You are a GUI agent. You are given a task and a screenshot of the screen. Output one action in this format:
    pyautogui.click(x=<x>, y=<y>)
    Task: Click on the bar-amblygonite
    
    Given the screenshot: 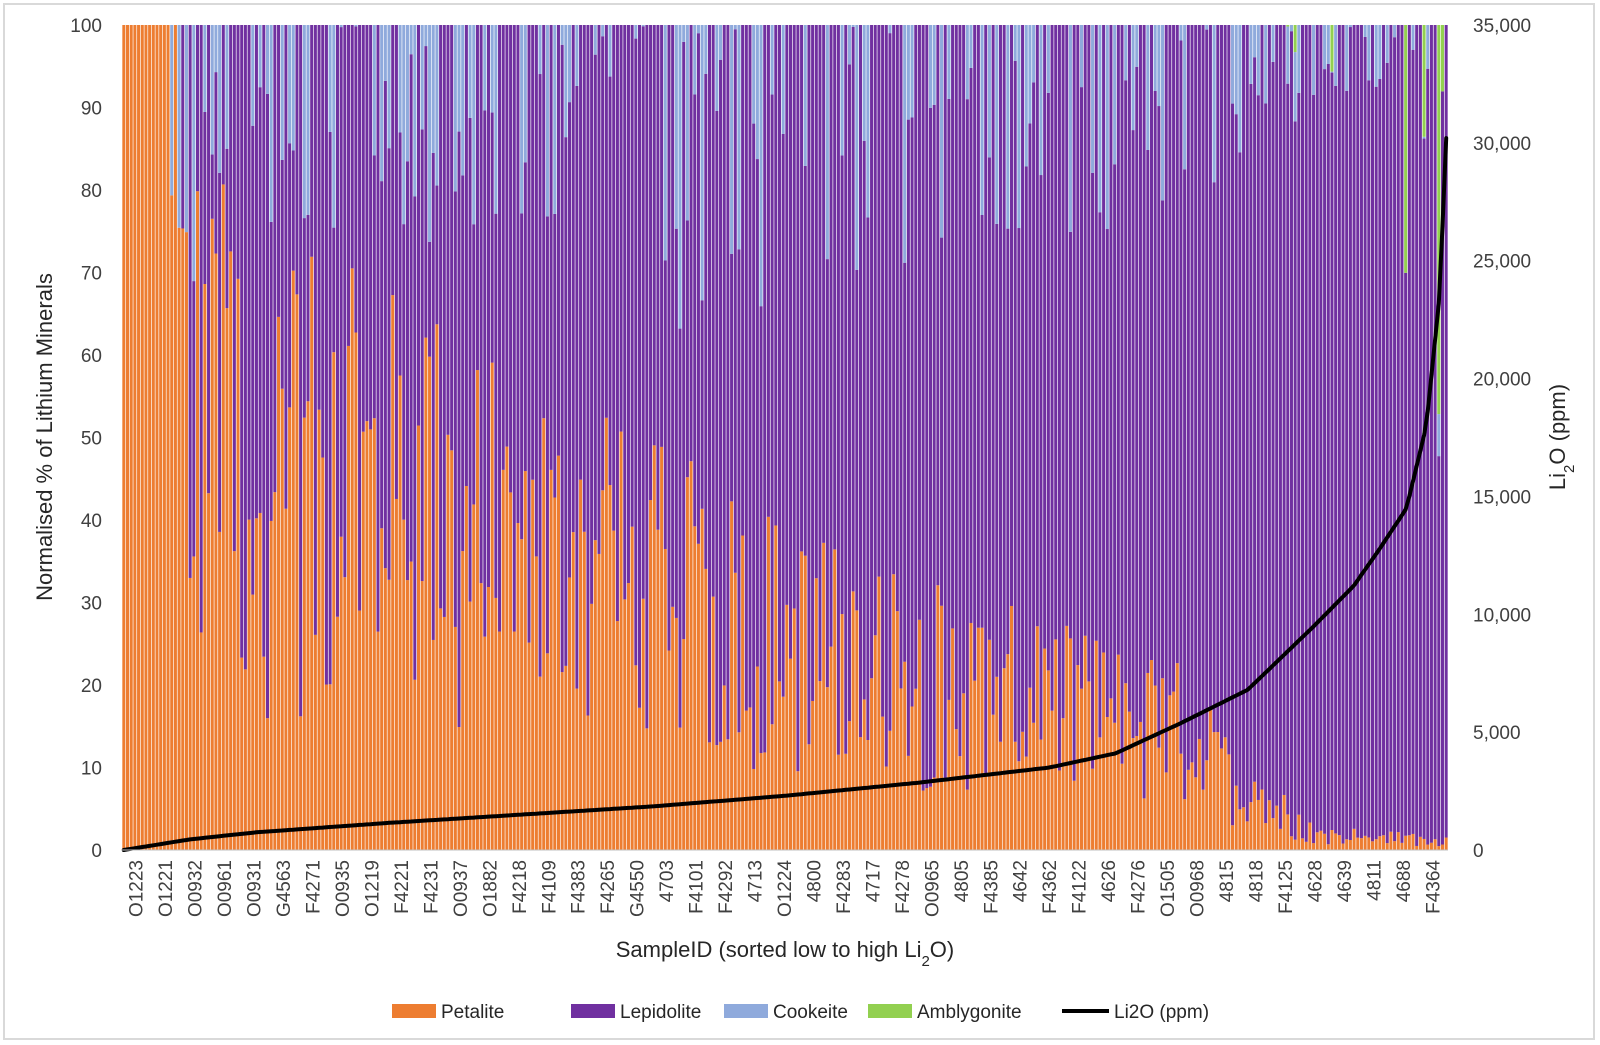 What is the action you would take?
    pyautogui.click(x=1288, y=26)
    